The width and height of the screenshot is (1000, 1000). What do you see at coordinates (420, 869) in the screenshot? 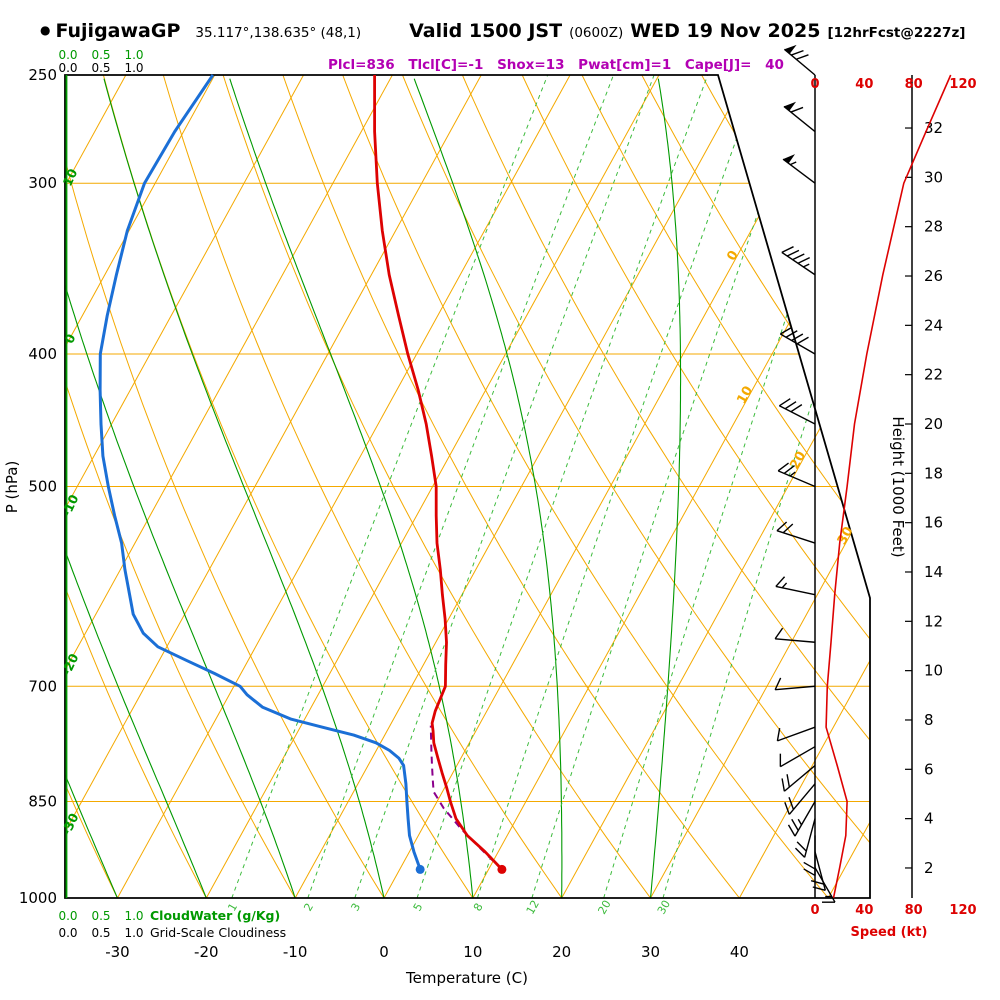
I see `surface-dewpoint-dot` at bounding box center [420, 869].